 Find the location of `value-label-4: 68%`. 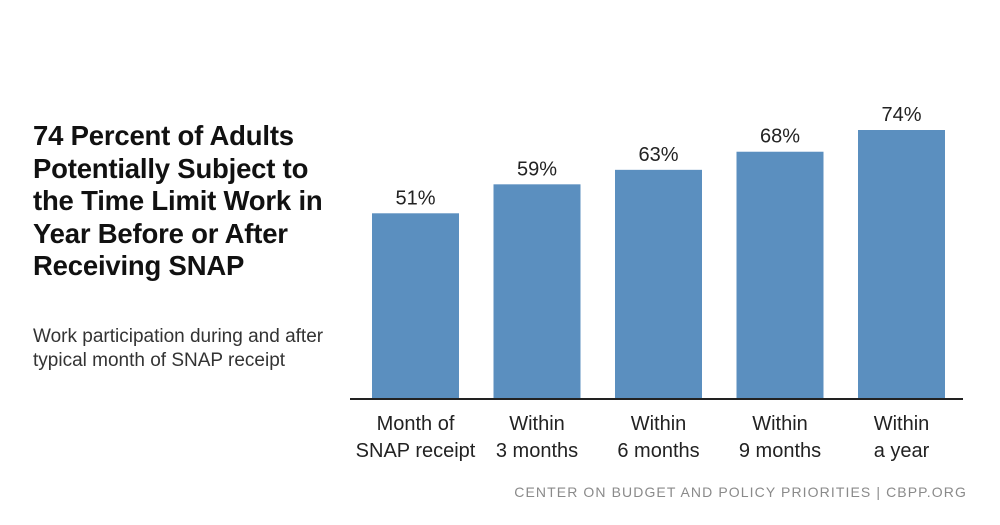

value-label-4: 68% is located at coordinates (780, 137).